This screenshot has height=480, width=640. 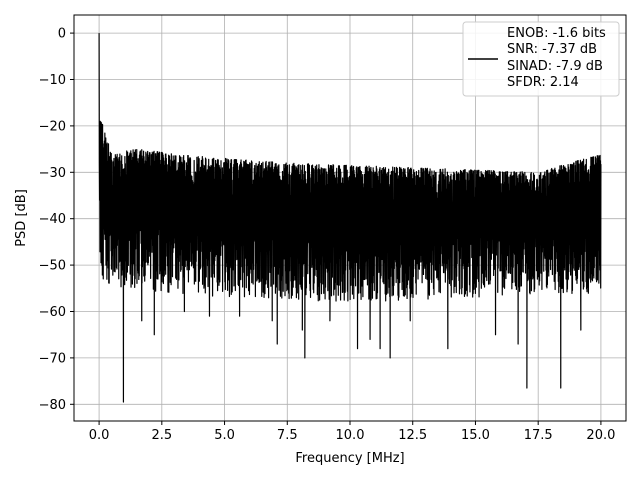 What do you see at coordinates (224, 435) in the screenshot?
I see `x-tick-label: 5.0` at bounding box center [224, 435].